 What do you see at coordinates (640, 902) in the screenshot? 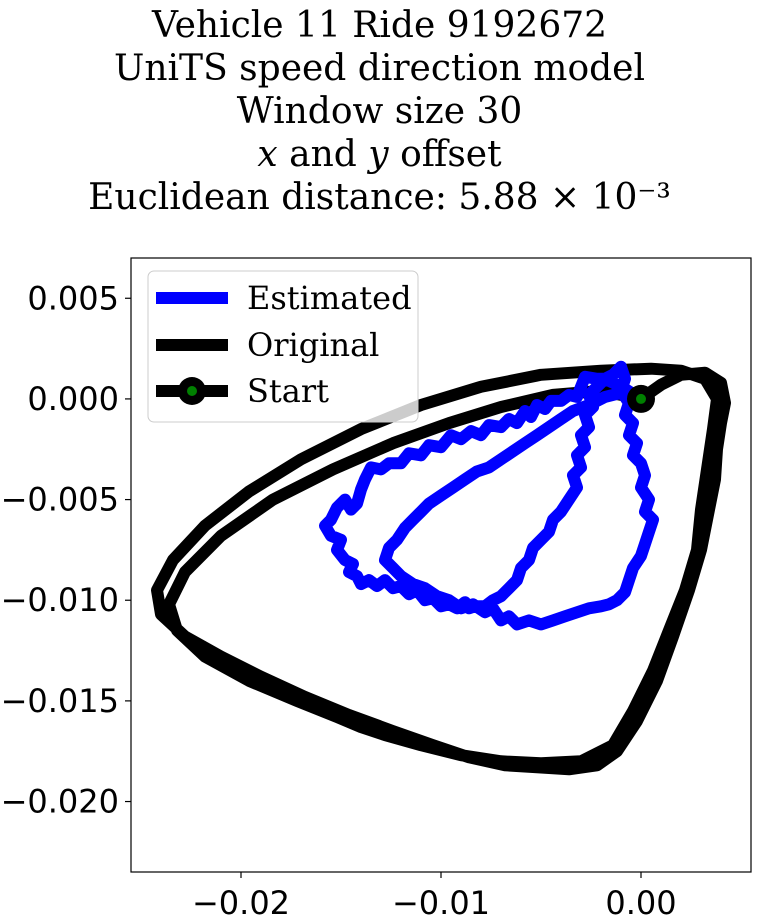
I see `x-tick-label: 0.00` at bounding box center [640, 902].